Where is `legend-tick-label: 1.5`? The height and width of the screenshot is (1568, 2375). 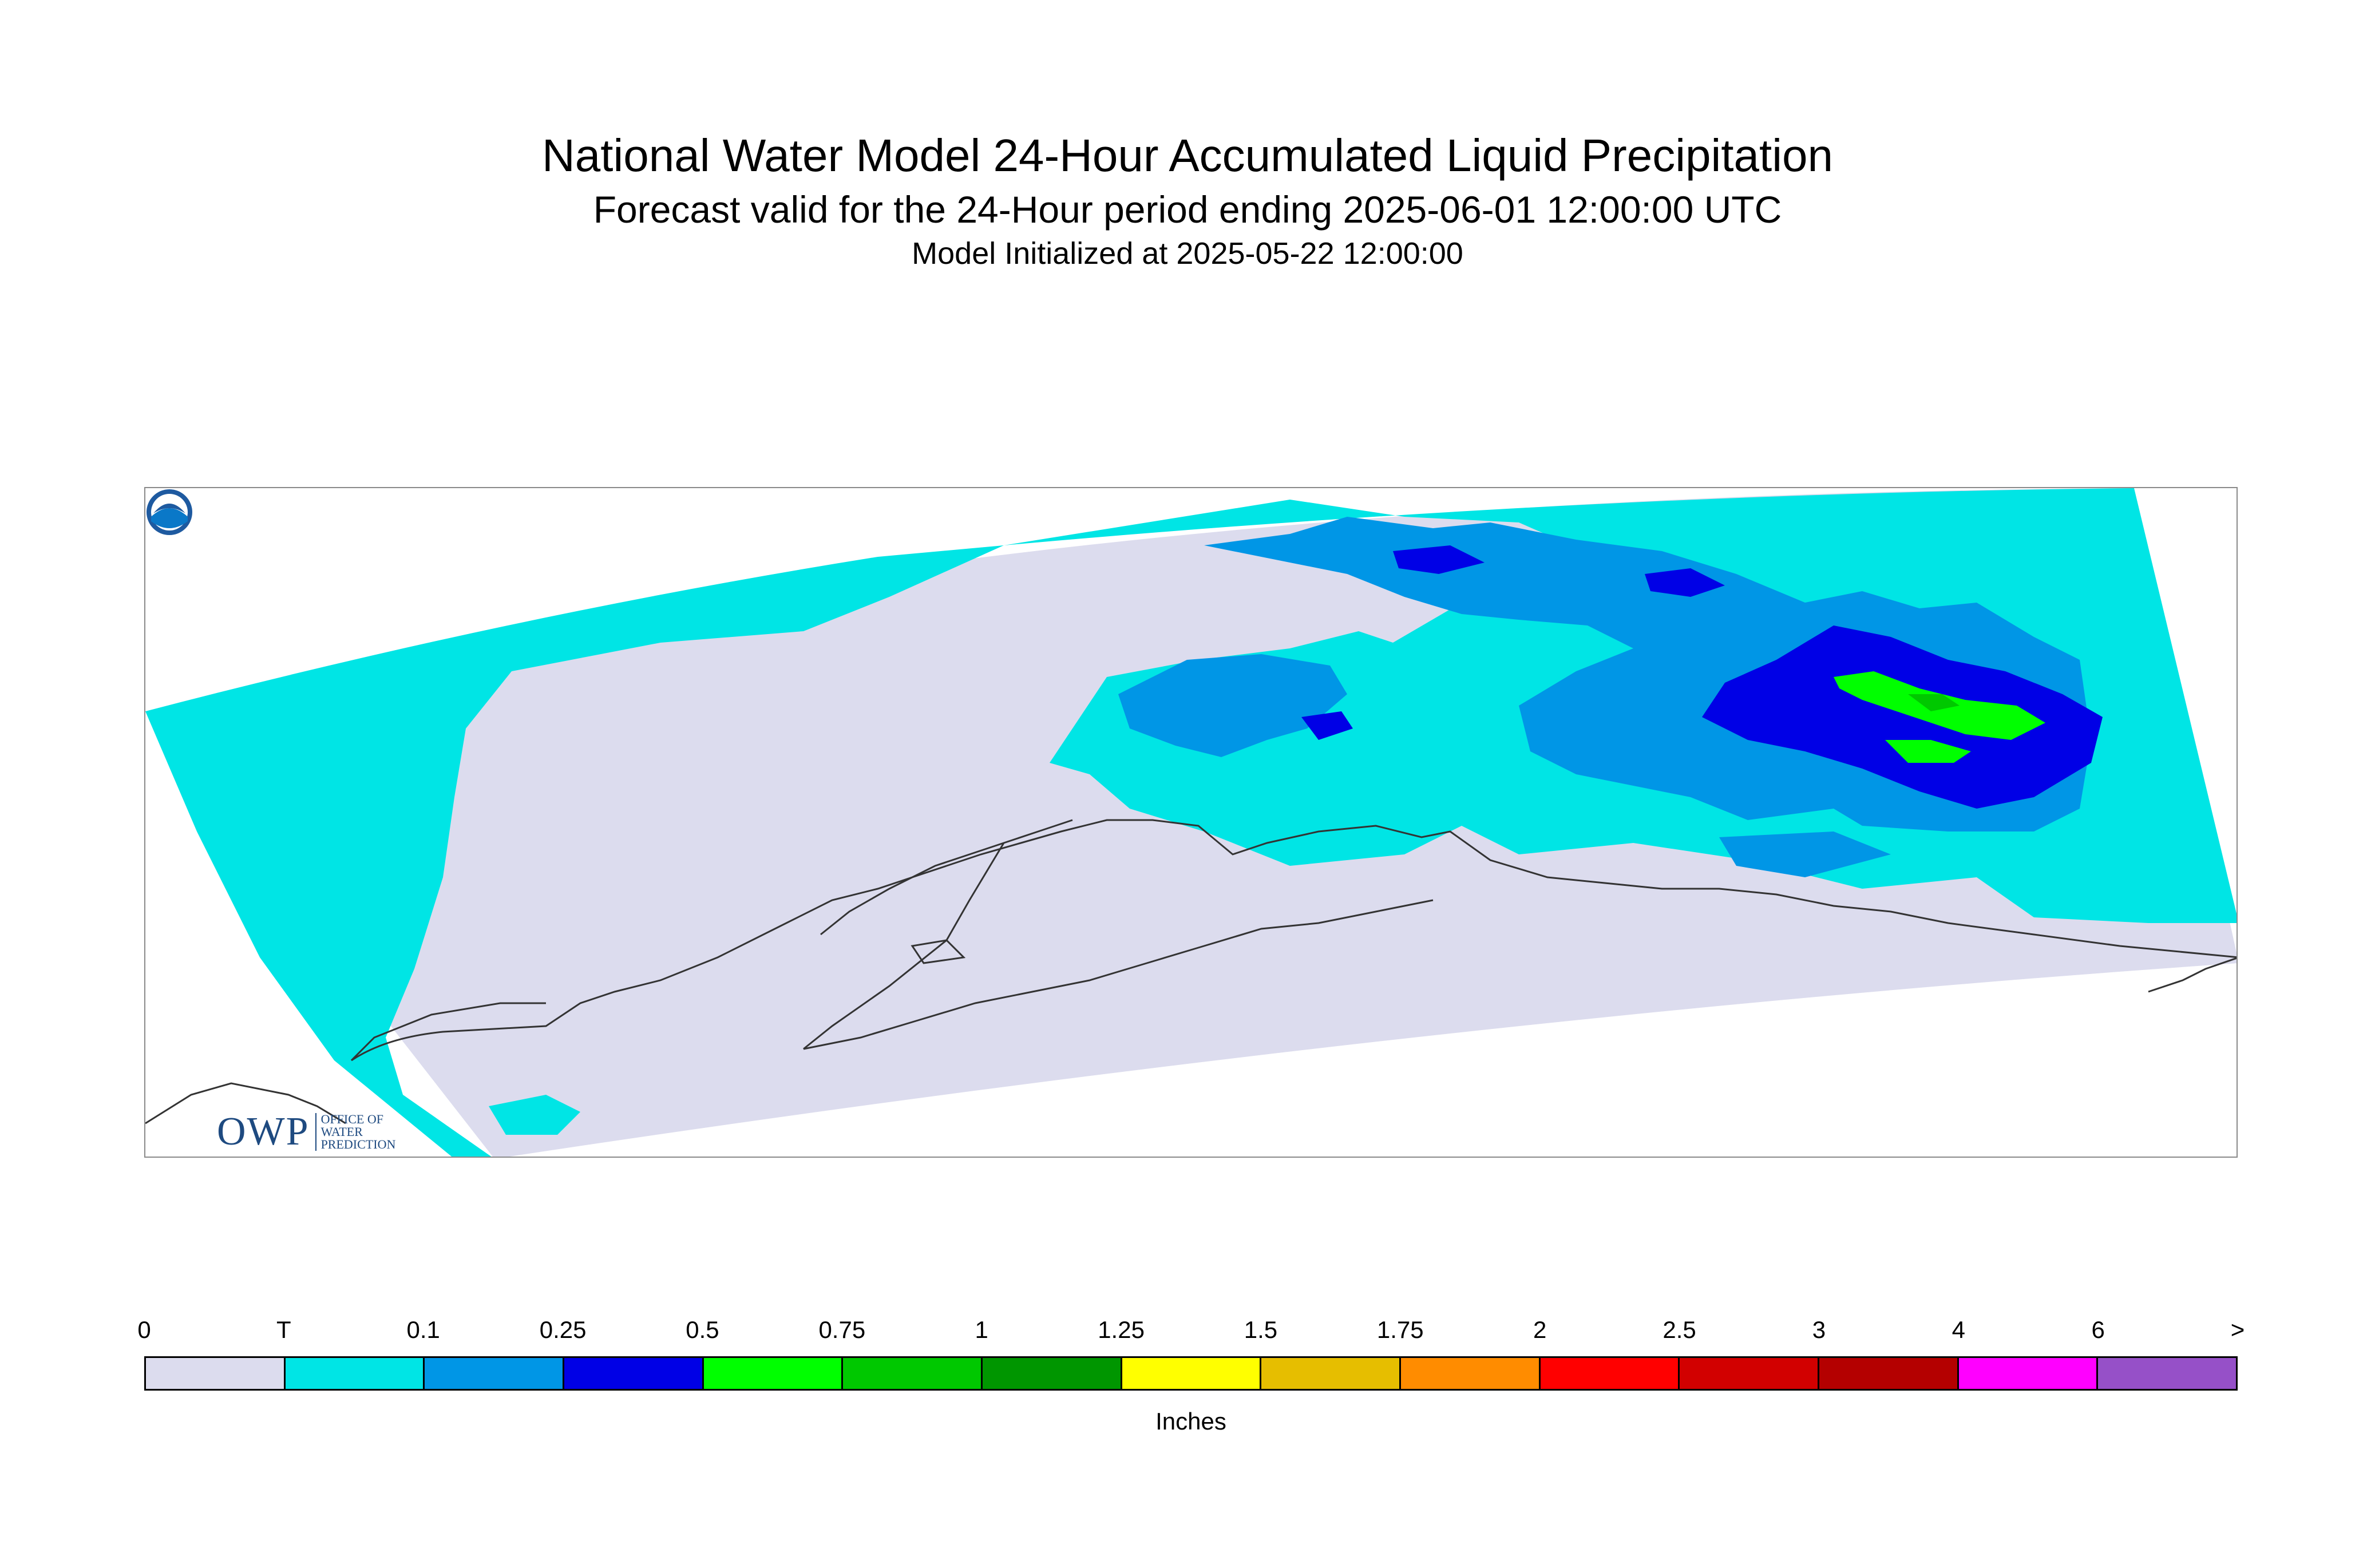
legend-tick-label: 1.5 is located at coordinates (1261, 1329).